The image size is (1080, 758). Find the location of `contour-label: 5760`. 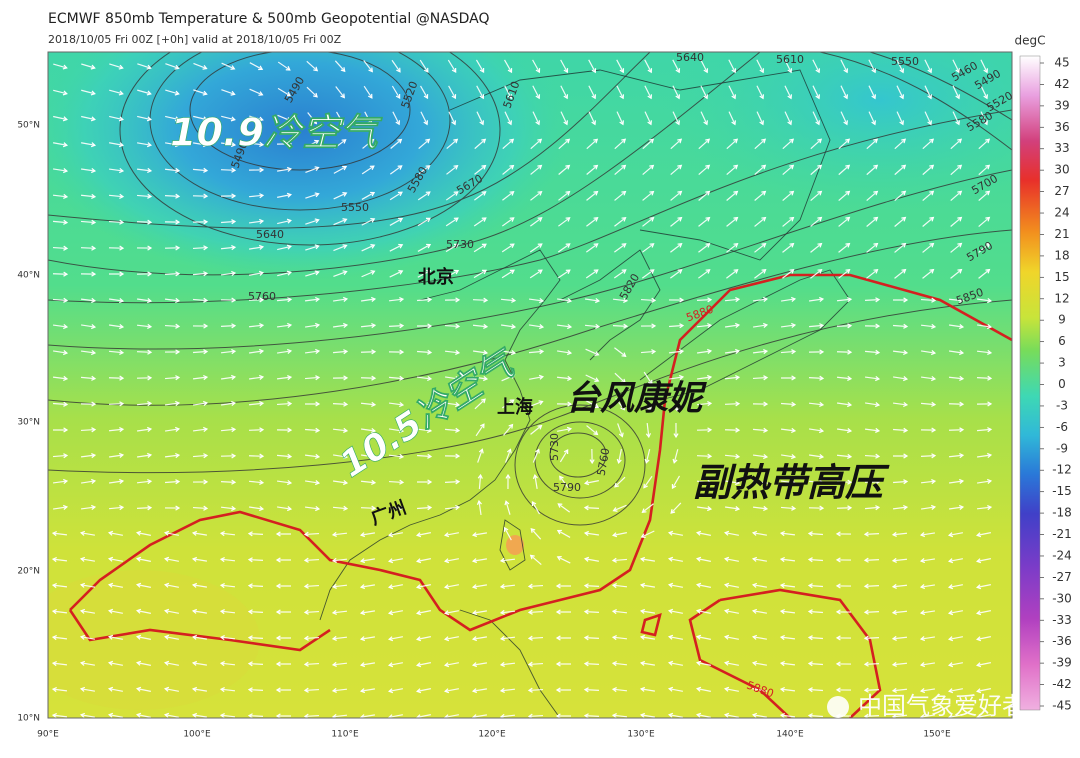

contour-label: 5760 is located at coordinates (262, 296).